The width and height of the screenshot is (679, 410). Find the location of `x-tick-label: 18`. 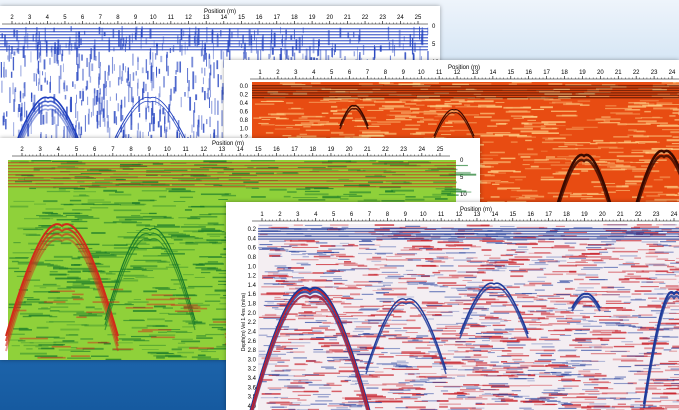

x-tick-label: 18 is located at coordinates (294, 18).